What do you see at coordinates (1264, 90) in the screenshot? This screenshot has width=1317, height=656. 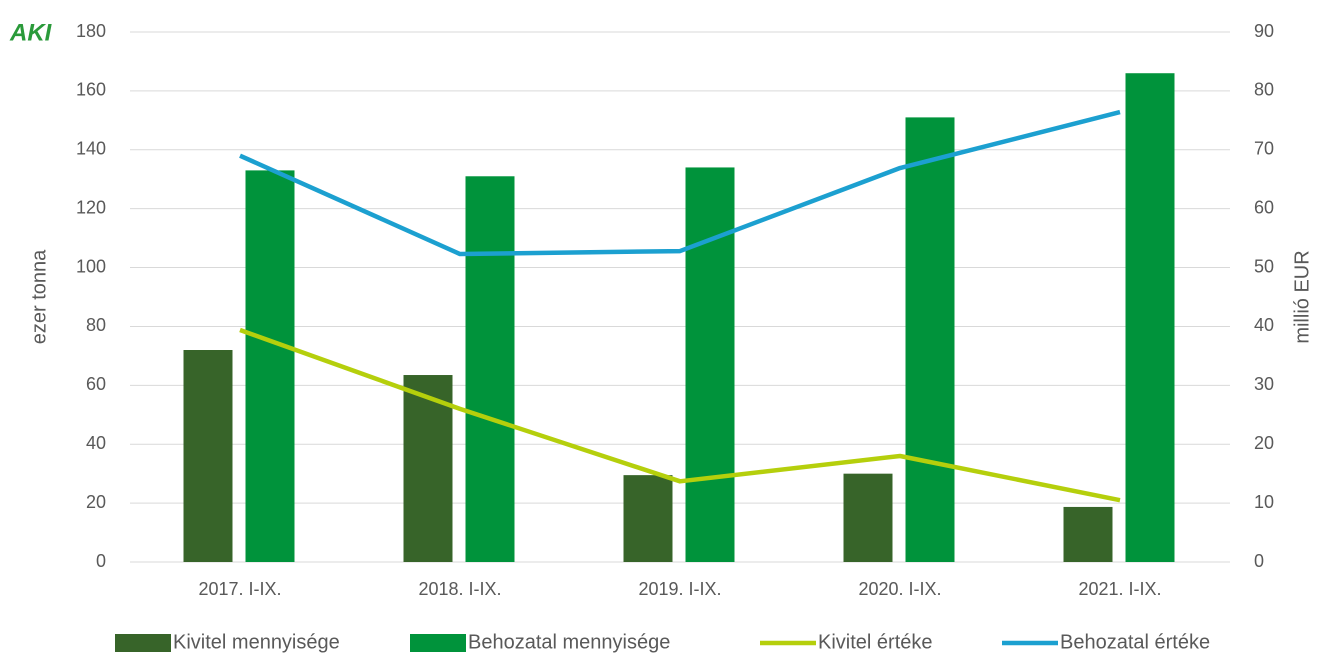 I see `y2-tick-label: 80` at bounding box center [1264, 90].